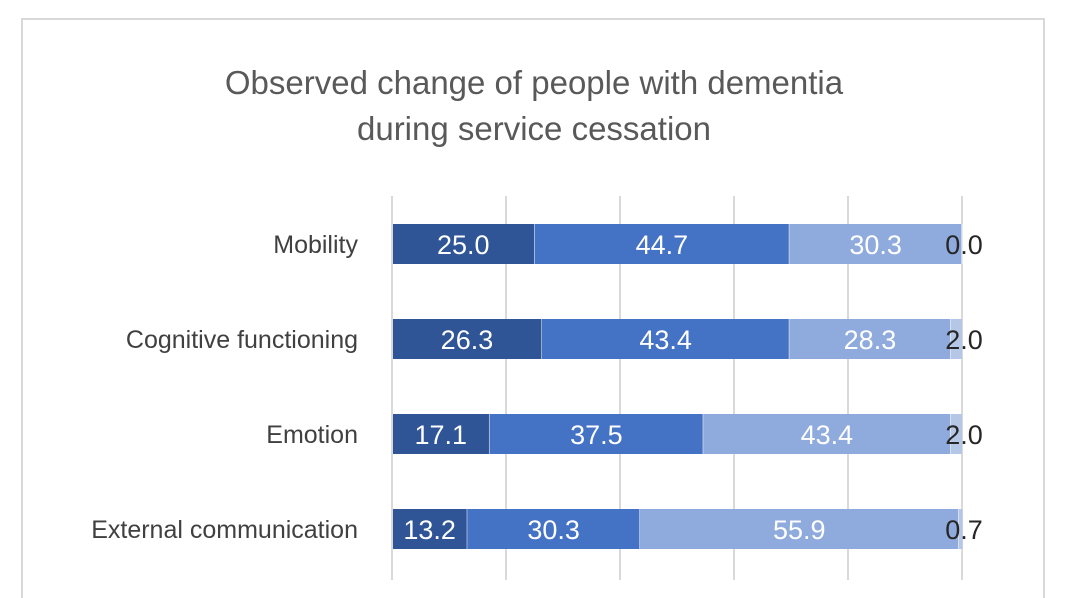 This screenshot has width=1068, height=598. I want to click on value-label: 25.0, so click(463, 245).